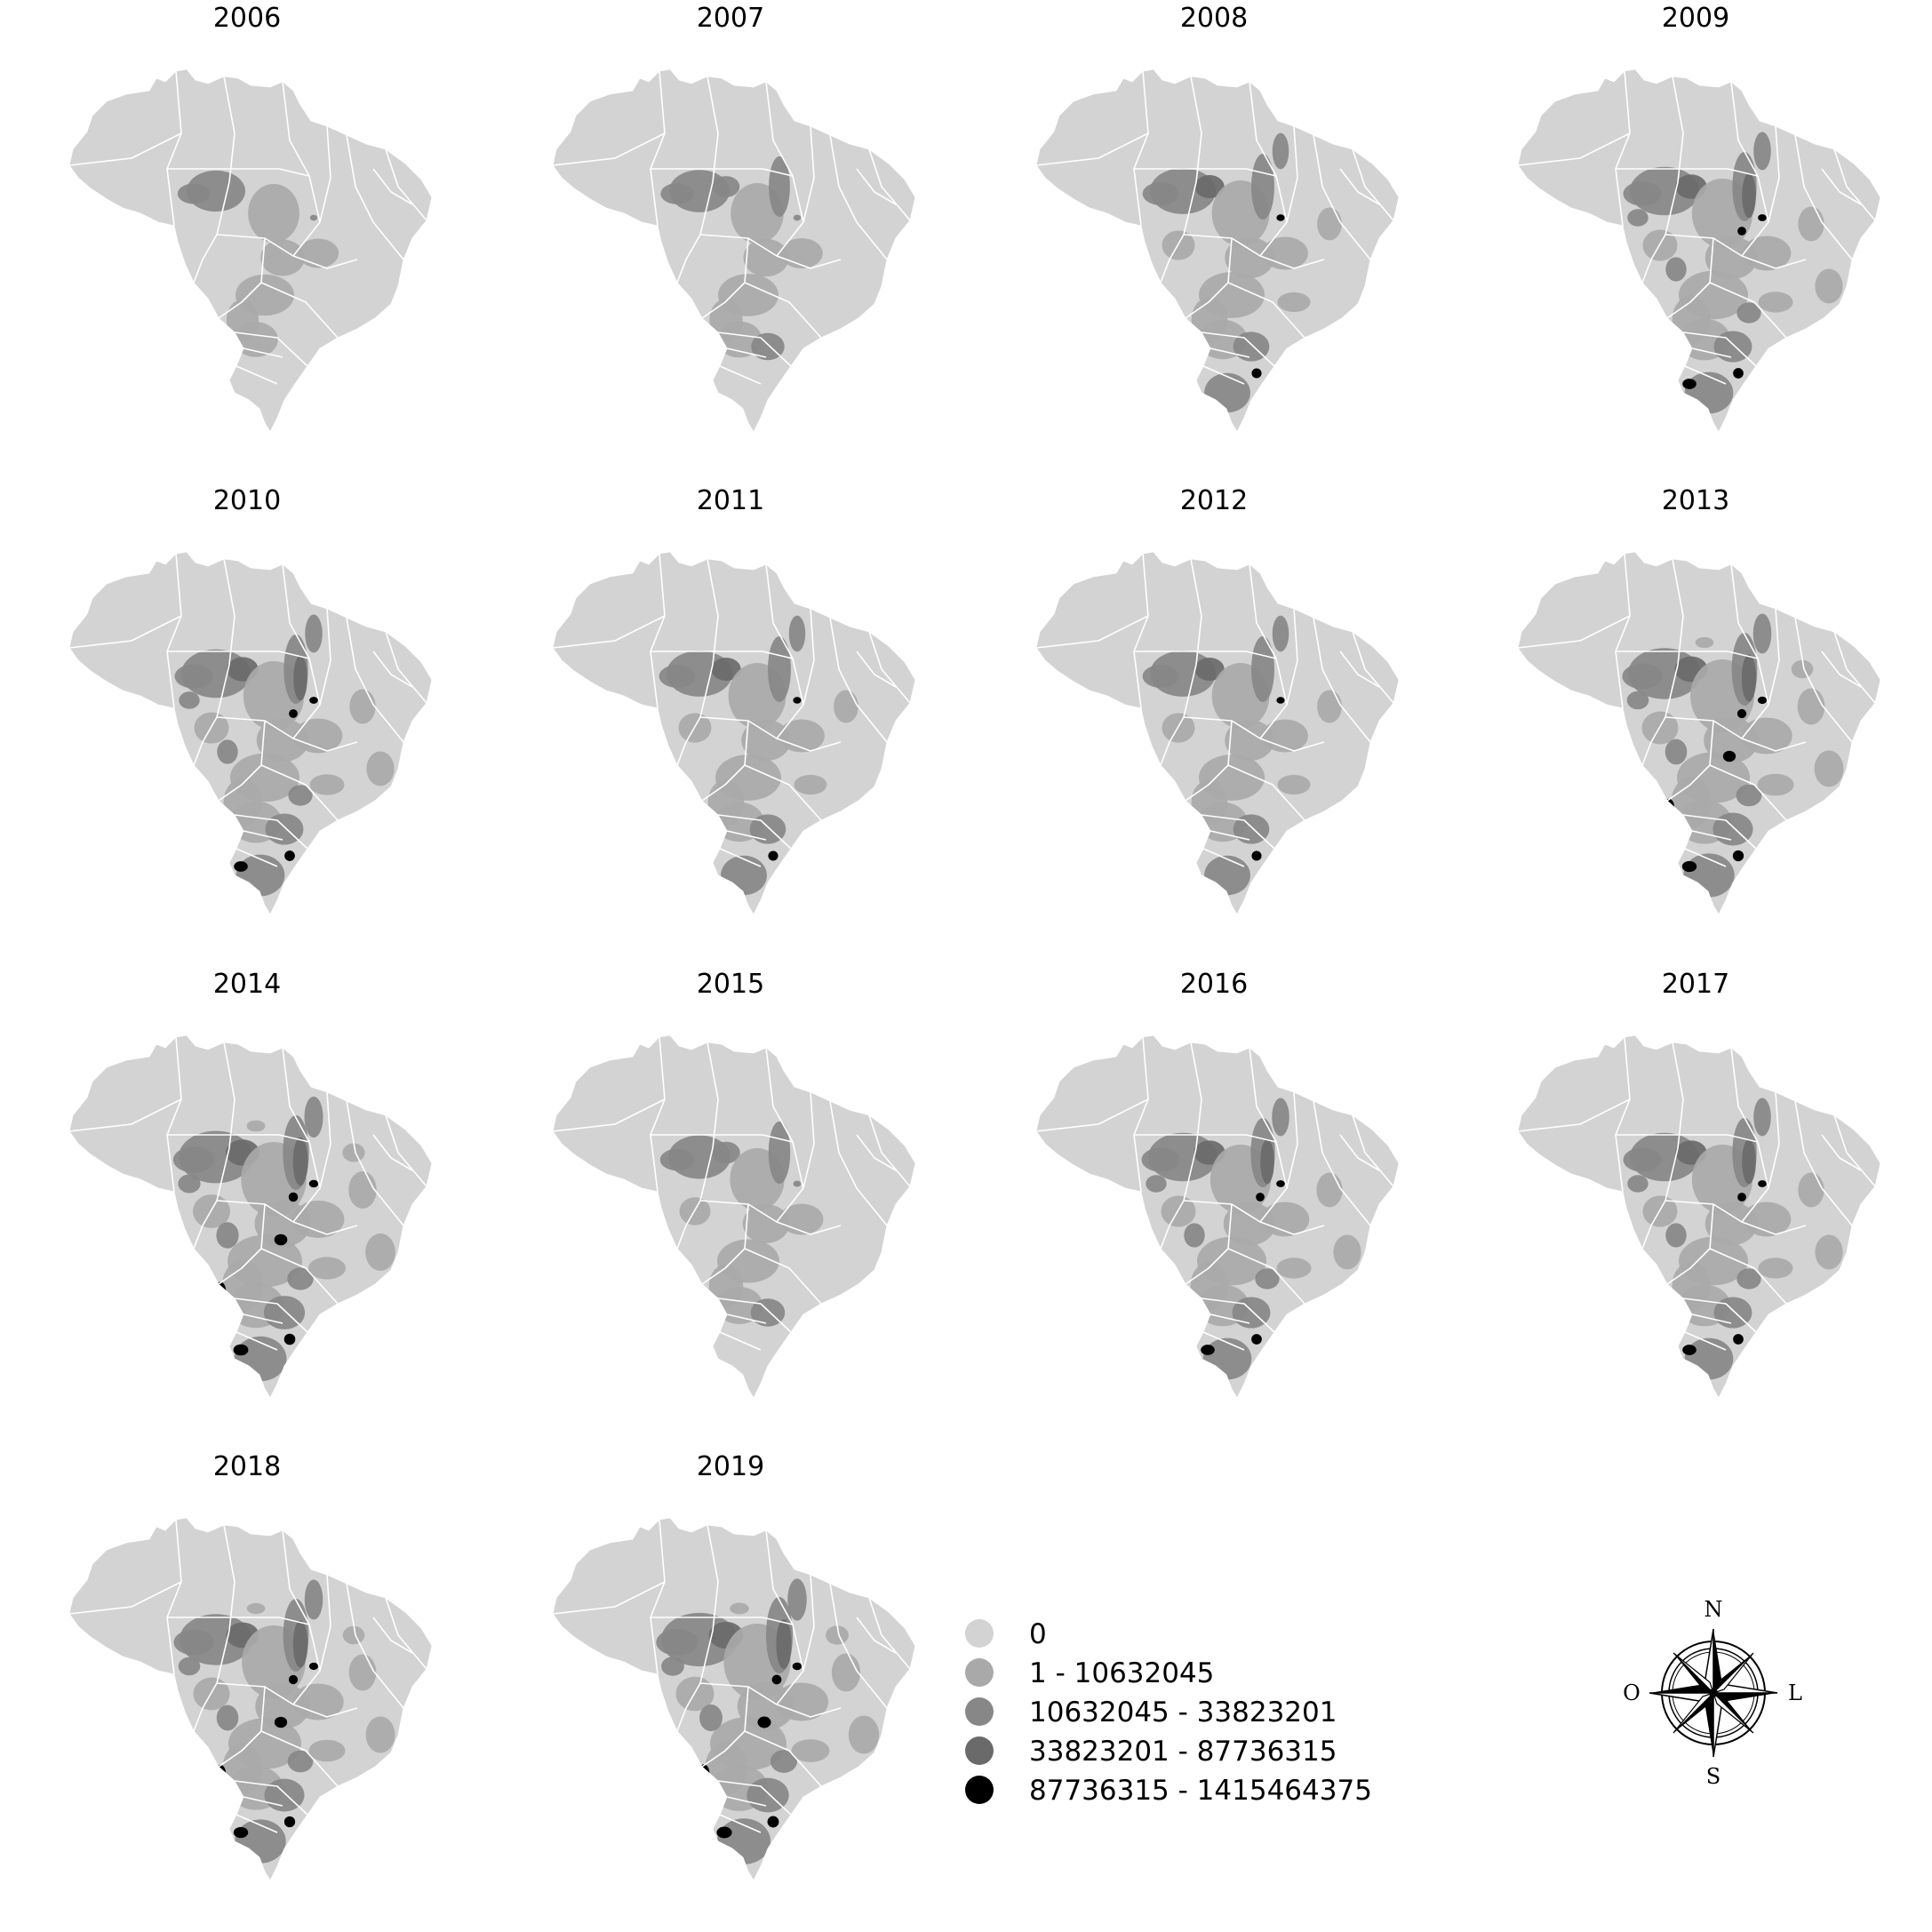  I want to click on year-map-panel: 2013, so click(1699, 700).